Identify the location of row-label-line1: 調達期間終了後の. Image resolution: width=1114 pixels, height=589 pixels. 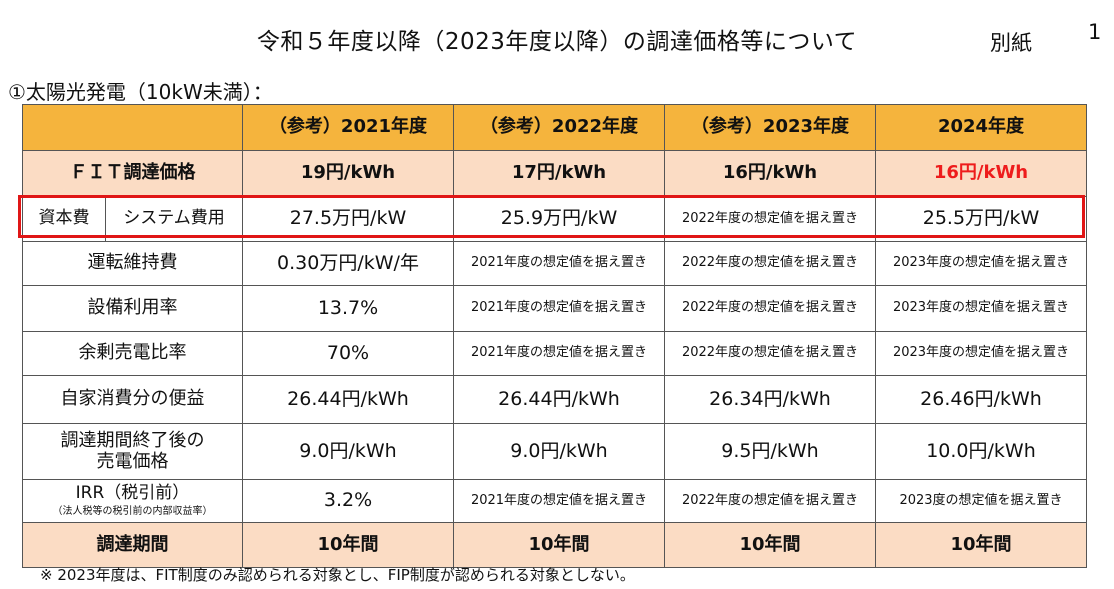
(132, 440).